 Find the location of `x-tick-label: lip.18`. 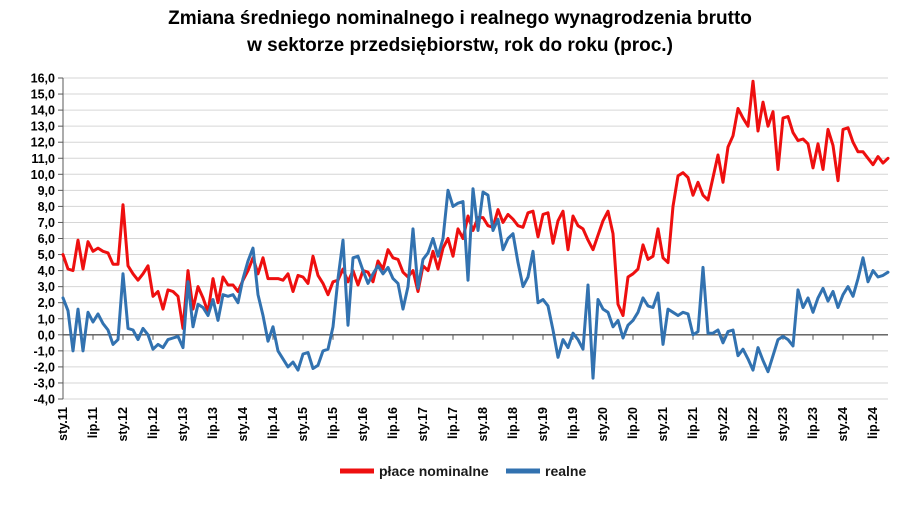

x-tick-label: lip.18 is located at coordinates (513, 423).